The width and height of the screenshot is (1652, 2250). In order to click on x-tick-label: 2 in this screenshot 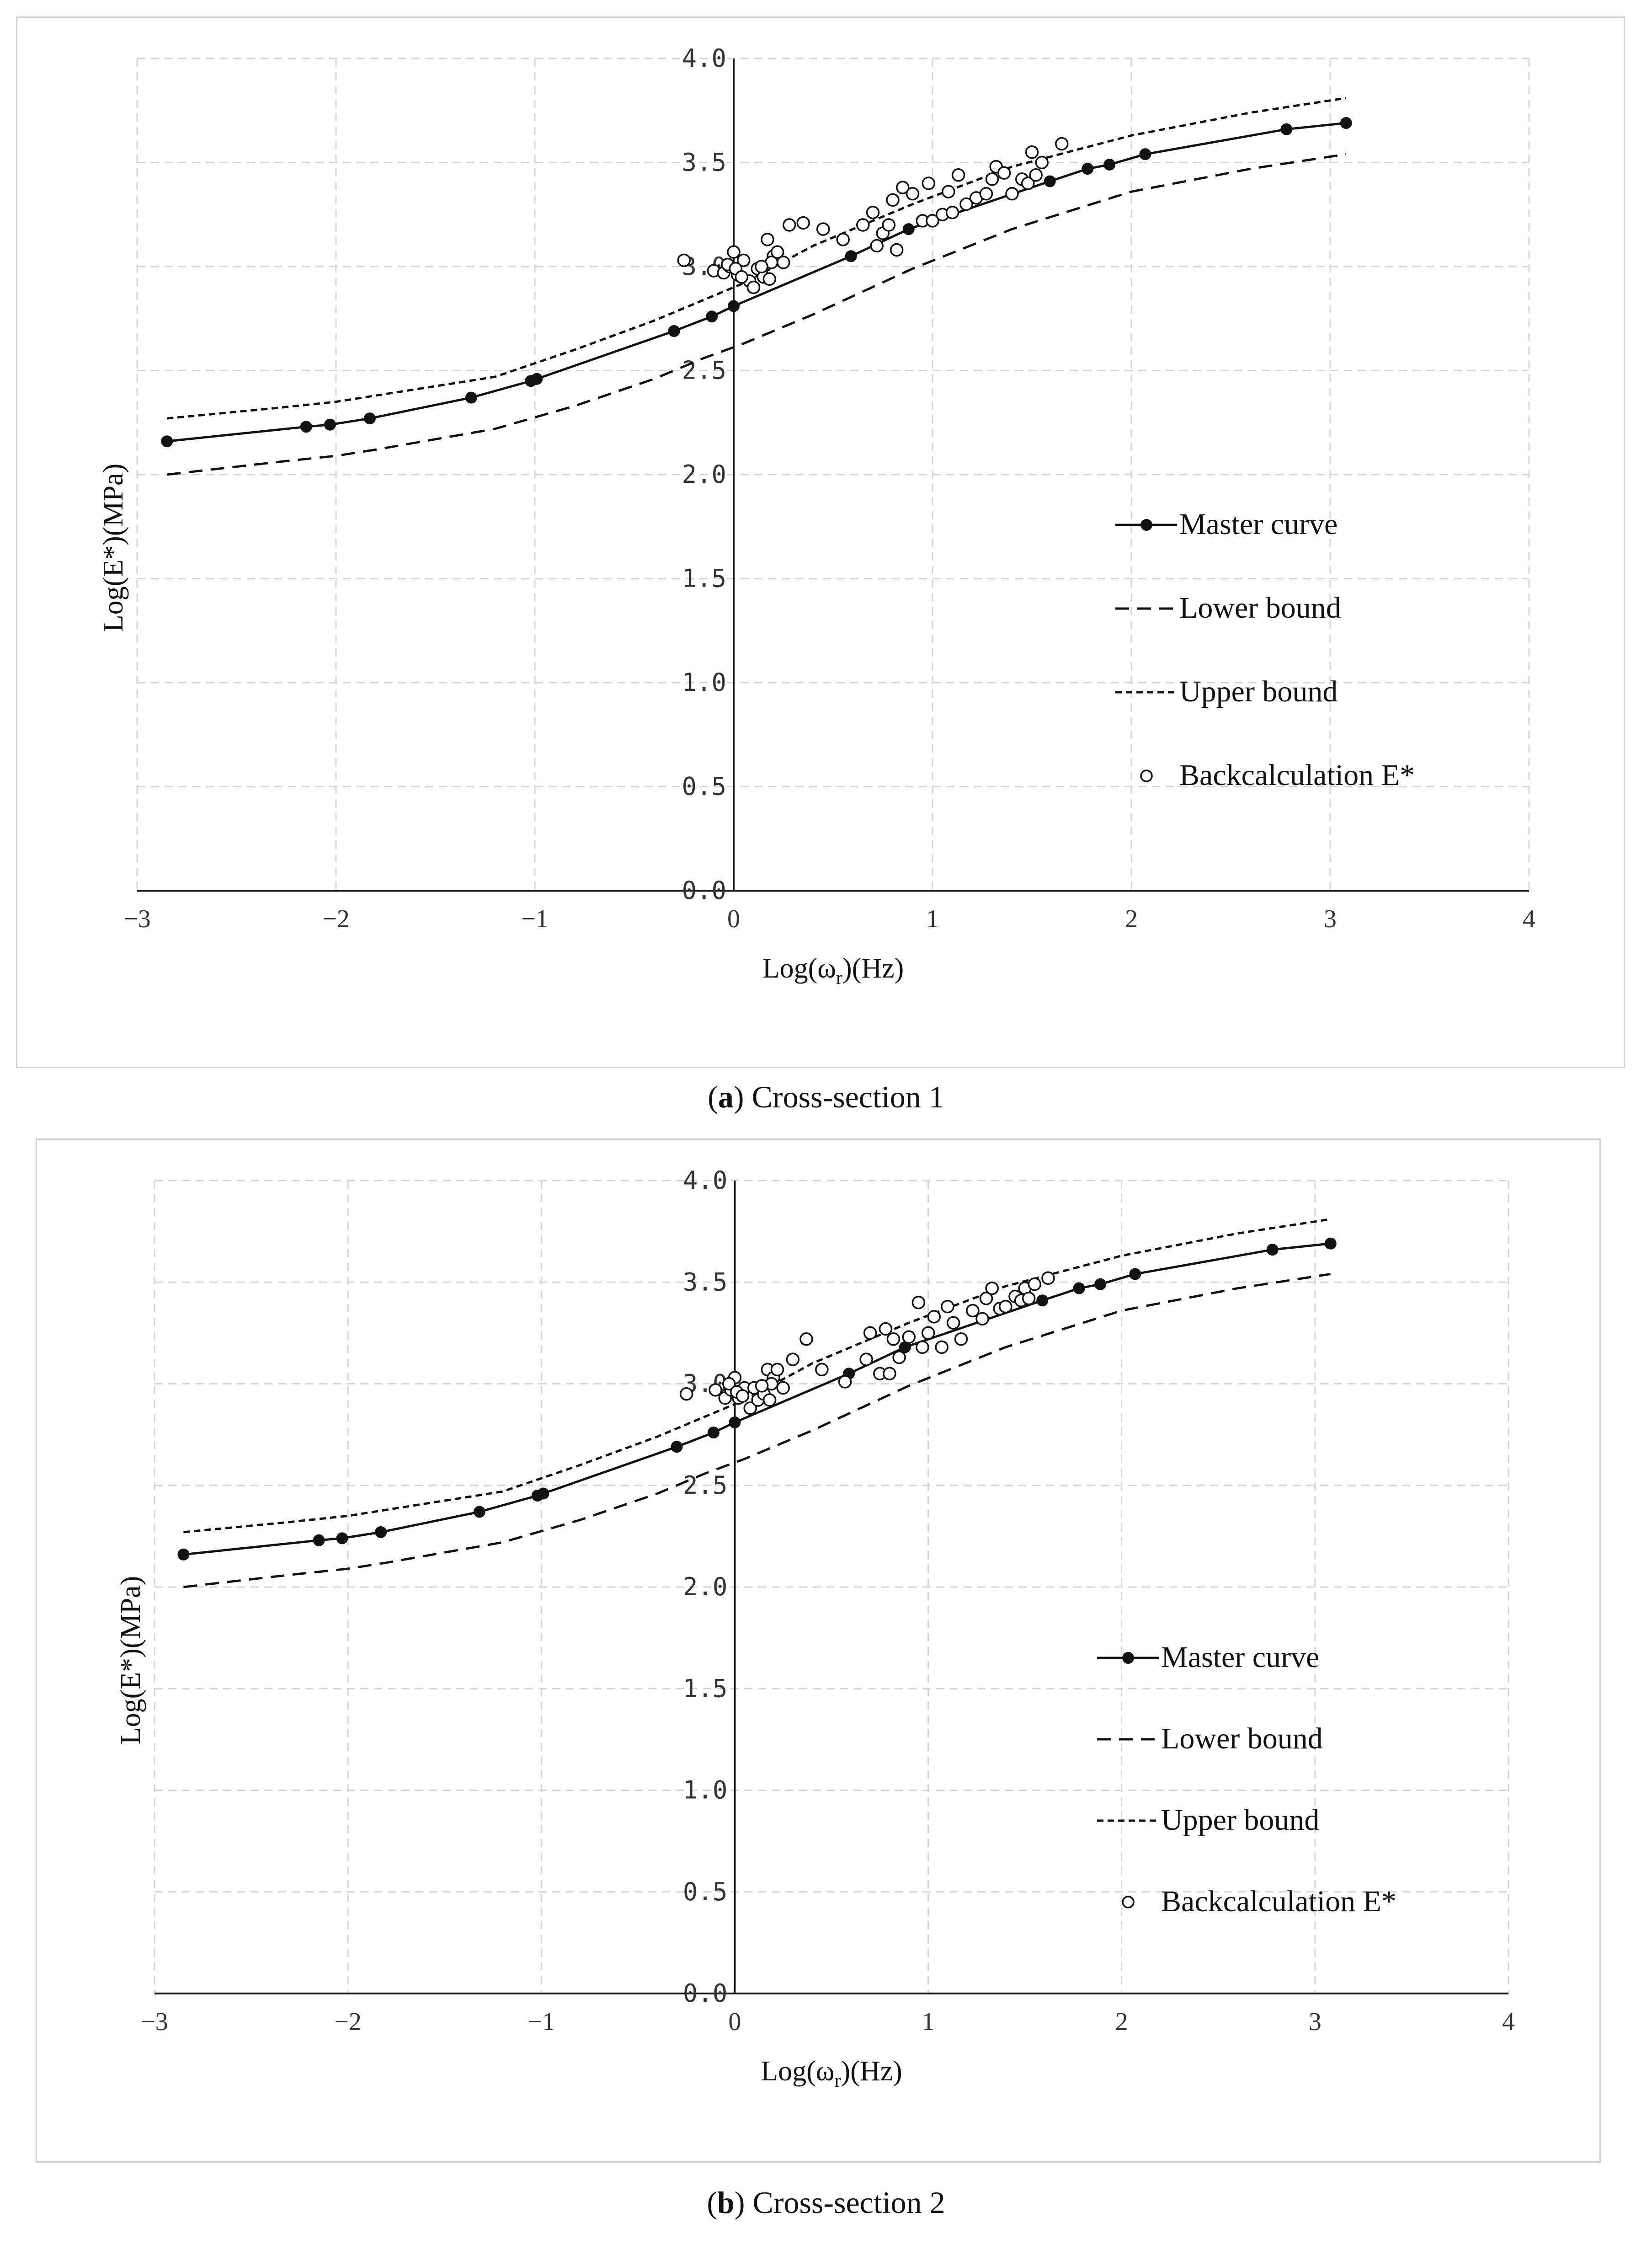, I will do `click(1131, 919)`.